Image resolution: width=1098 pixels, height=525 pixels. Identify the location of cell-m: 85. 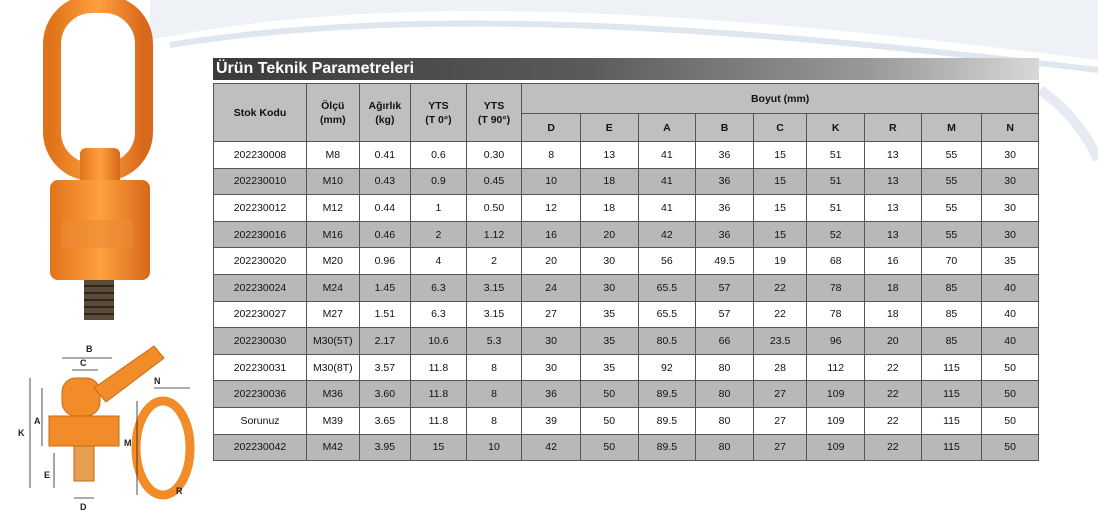
(951, 341).